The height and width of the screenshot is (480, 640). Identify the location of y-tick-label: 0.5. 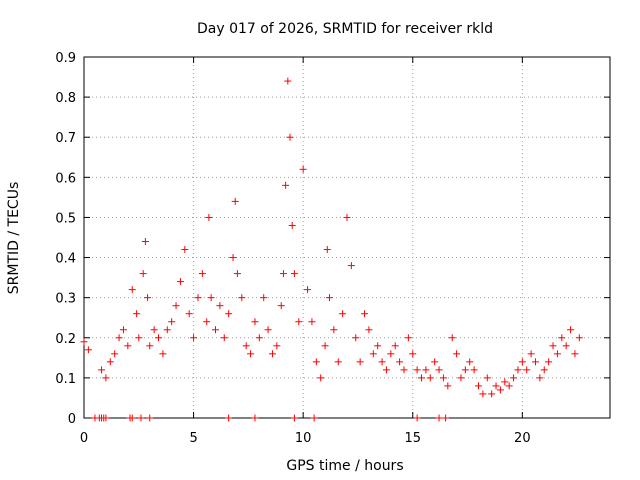
(65, 218).